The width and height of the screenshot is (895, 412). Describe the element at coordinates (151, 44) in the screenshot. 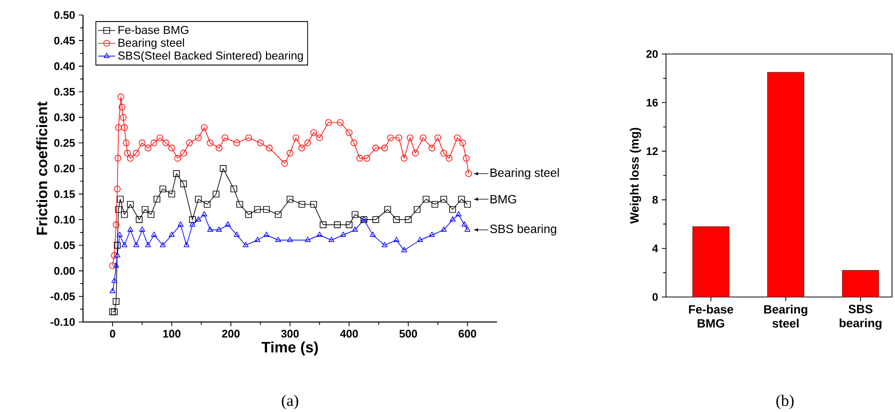

I see `legend-label: Bearing steel` at that location.